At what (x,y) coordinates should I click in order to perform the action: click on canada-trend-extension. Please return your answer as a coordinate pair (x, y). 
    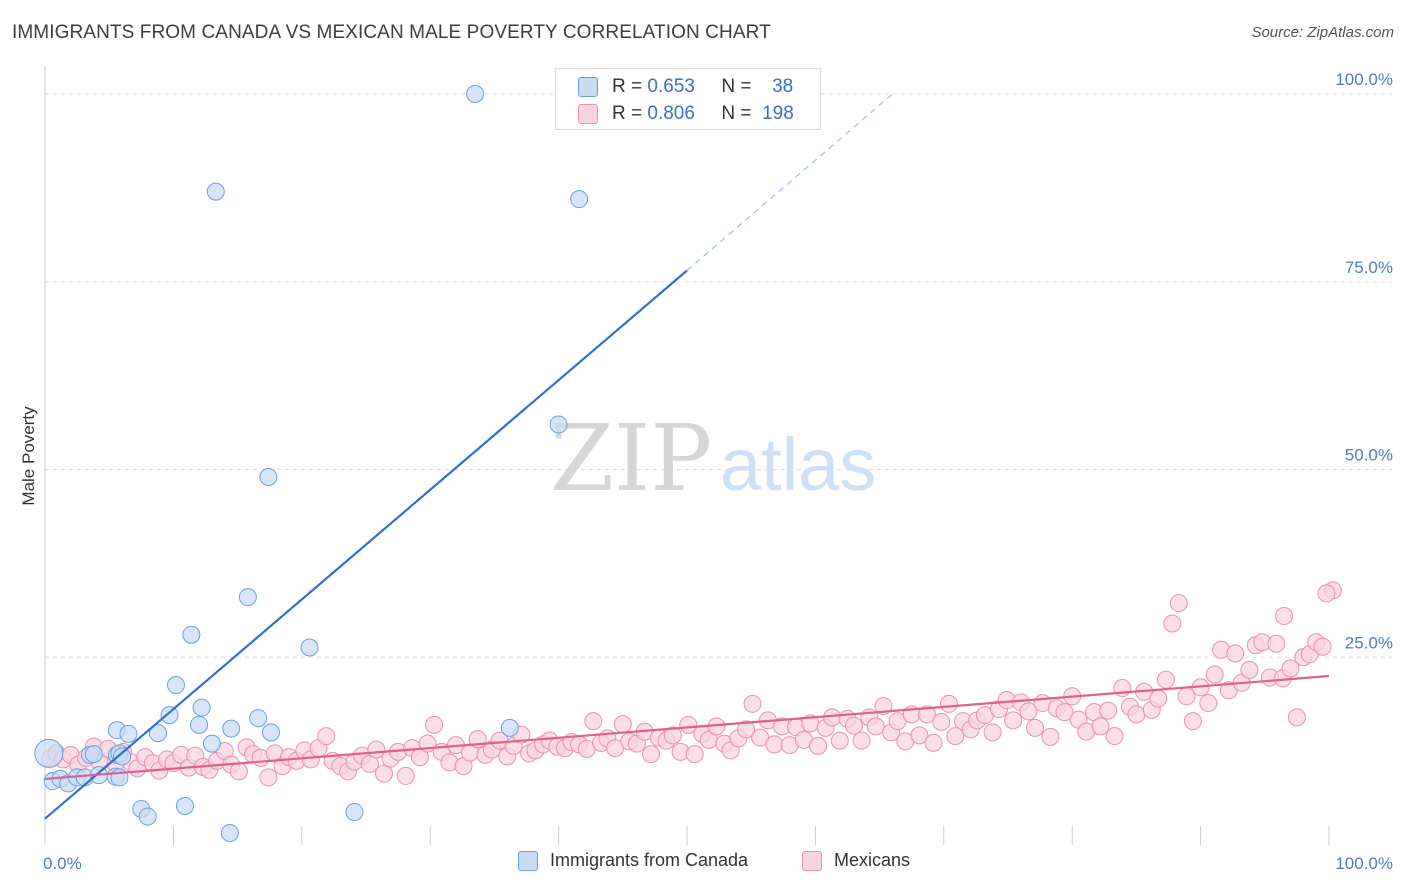
    Looking at the image, I should click on (789, 182).